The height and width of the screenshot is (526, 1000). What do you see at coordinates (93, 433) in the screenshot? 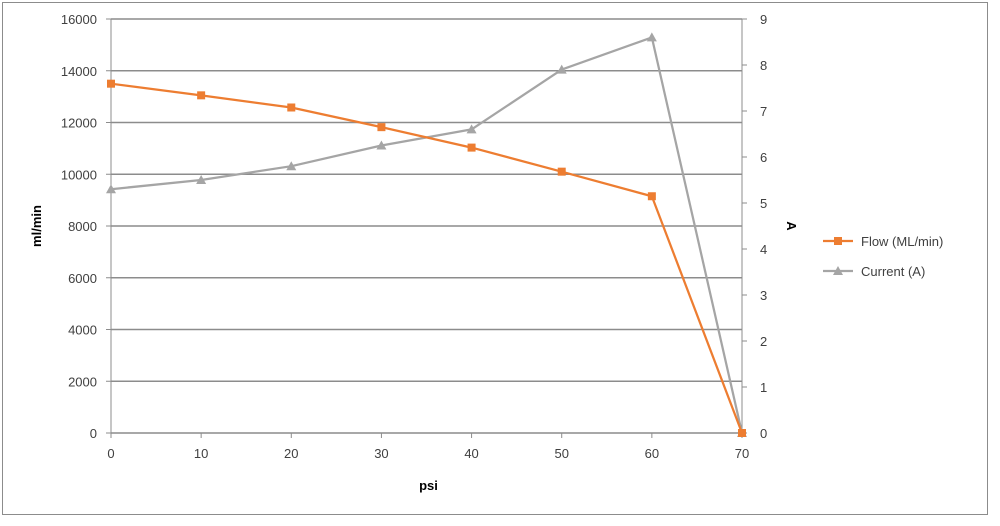
I see `y-tick-label: 0` at bounding box center [93, 433].